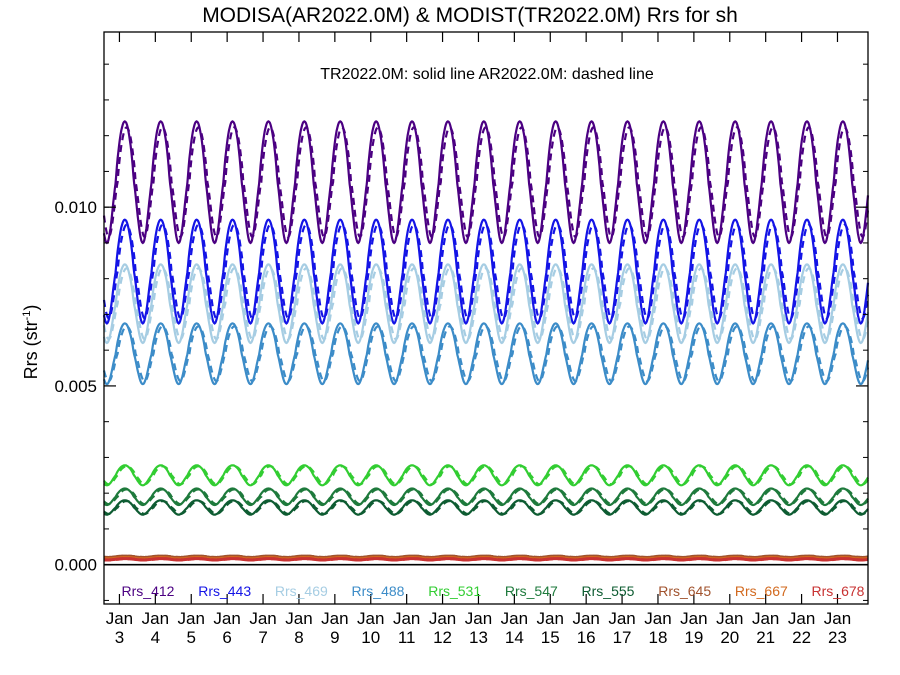  Describe the element at coordinates (191, 637) in the screenshot. I see `x-tick-day: 5` at that location.